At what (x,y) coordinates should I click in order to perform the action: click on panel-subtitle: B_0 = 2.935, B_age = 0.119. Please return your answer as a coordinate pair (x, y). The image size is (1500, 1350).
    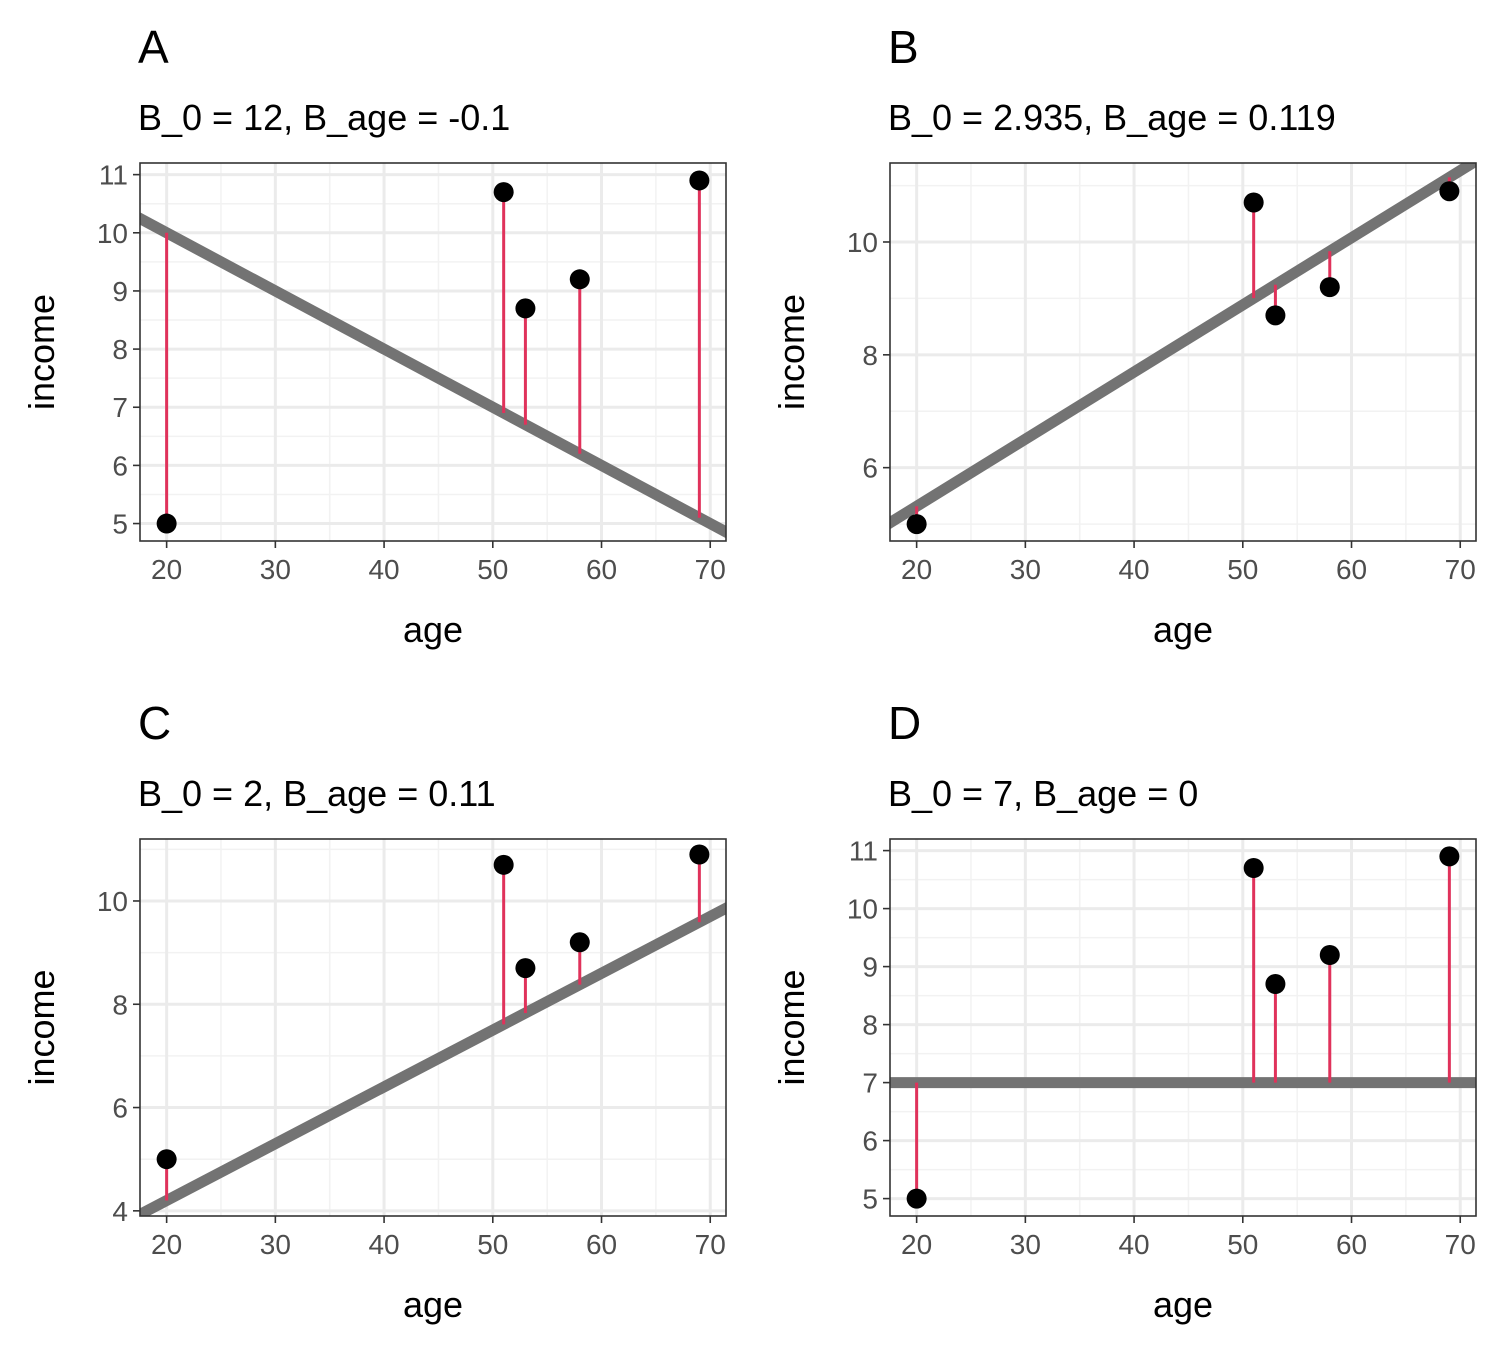
    Looking at the image, I should click on (1112, 117).